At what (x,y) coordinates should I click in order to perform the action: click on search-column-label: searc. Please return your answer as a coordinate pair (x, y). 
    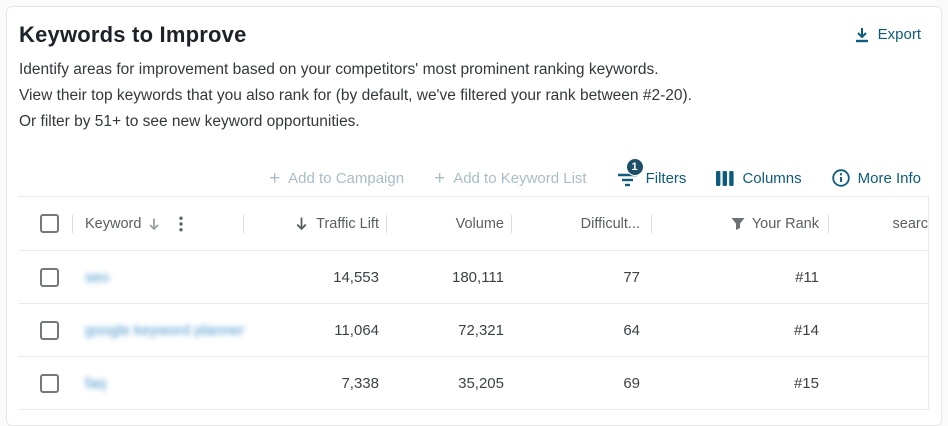
    Looking at the image, I should click on (910, 223).